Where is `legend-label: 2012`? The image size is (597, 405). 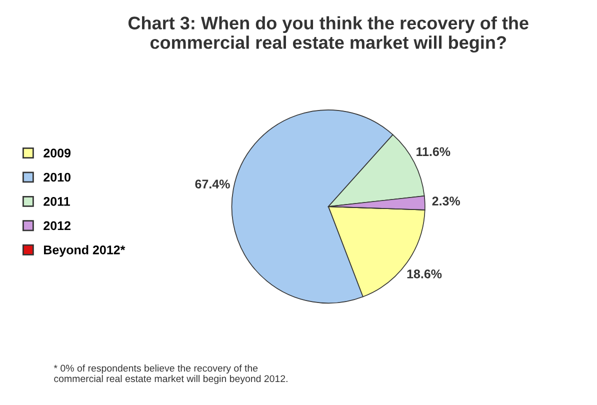
legend-label: 2012 is located at coordinates (57, 225).